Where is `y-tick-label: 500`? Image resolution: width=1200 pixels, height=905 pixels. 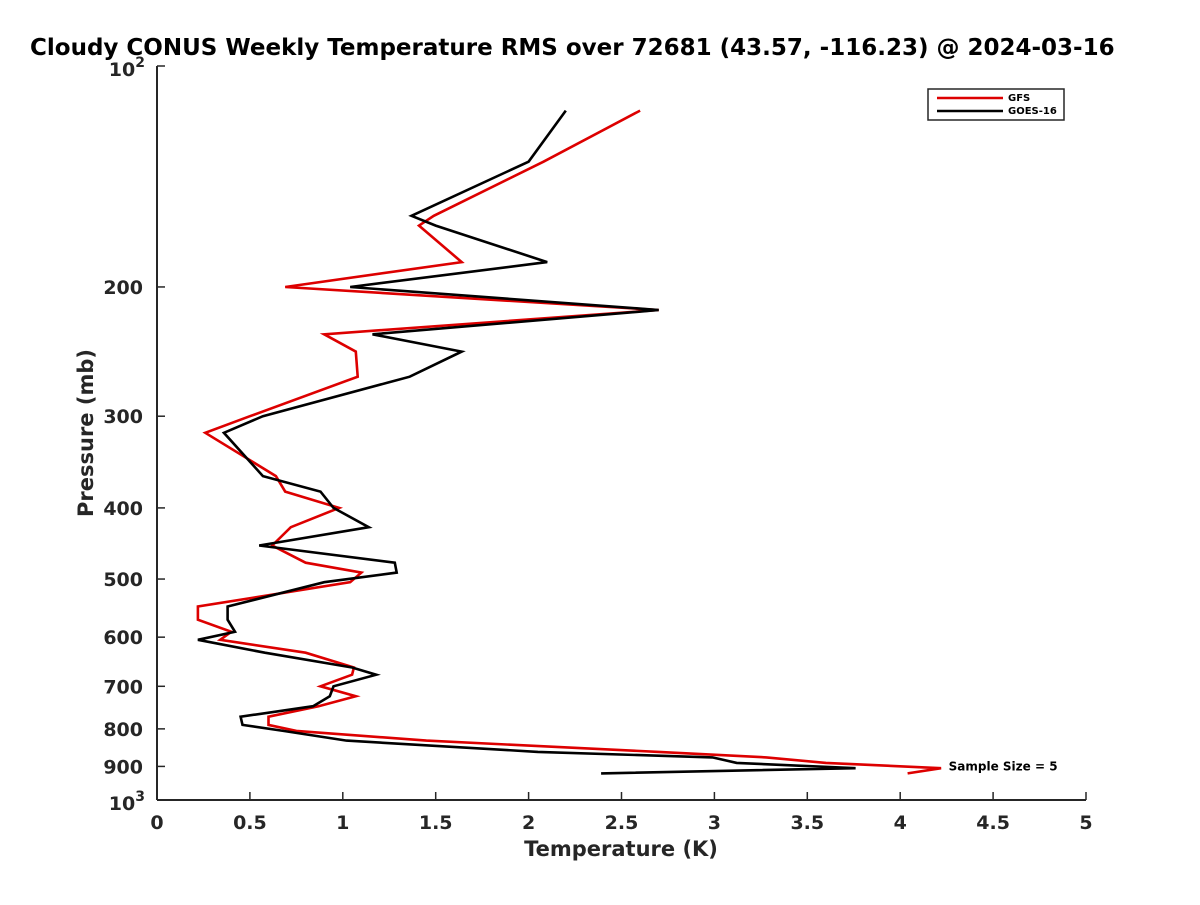
y-tick-label: 500 is located at coordinates (123, 580).